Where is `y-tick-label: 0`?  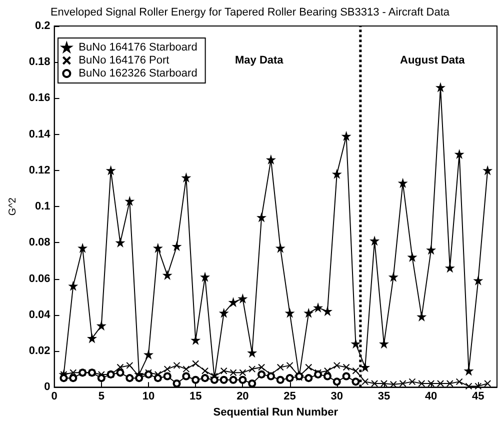 y-tick-label: 0 is located at coordinates (47, 387).